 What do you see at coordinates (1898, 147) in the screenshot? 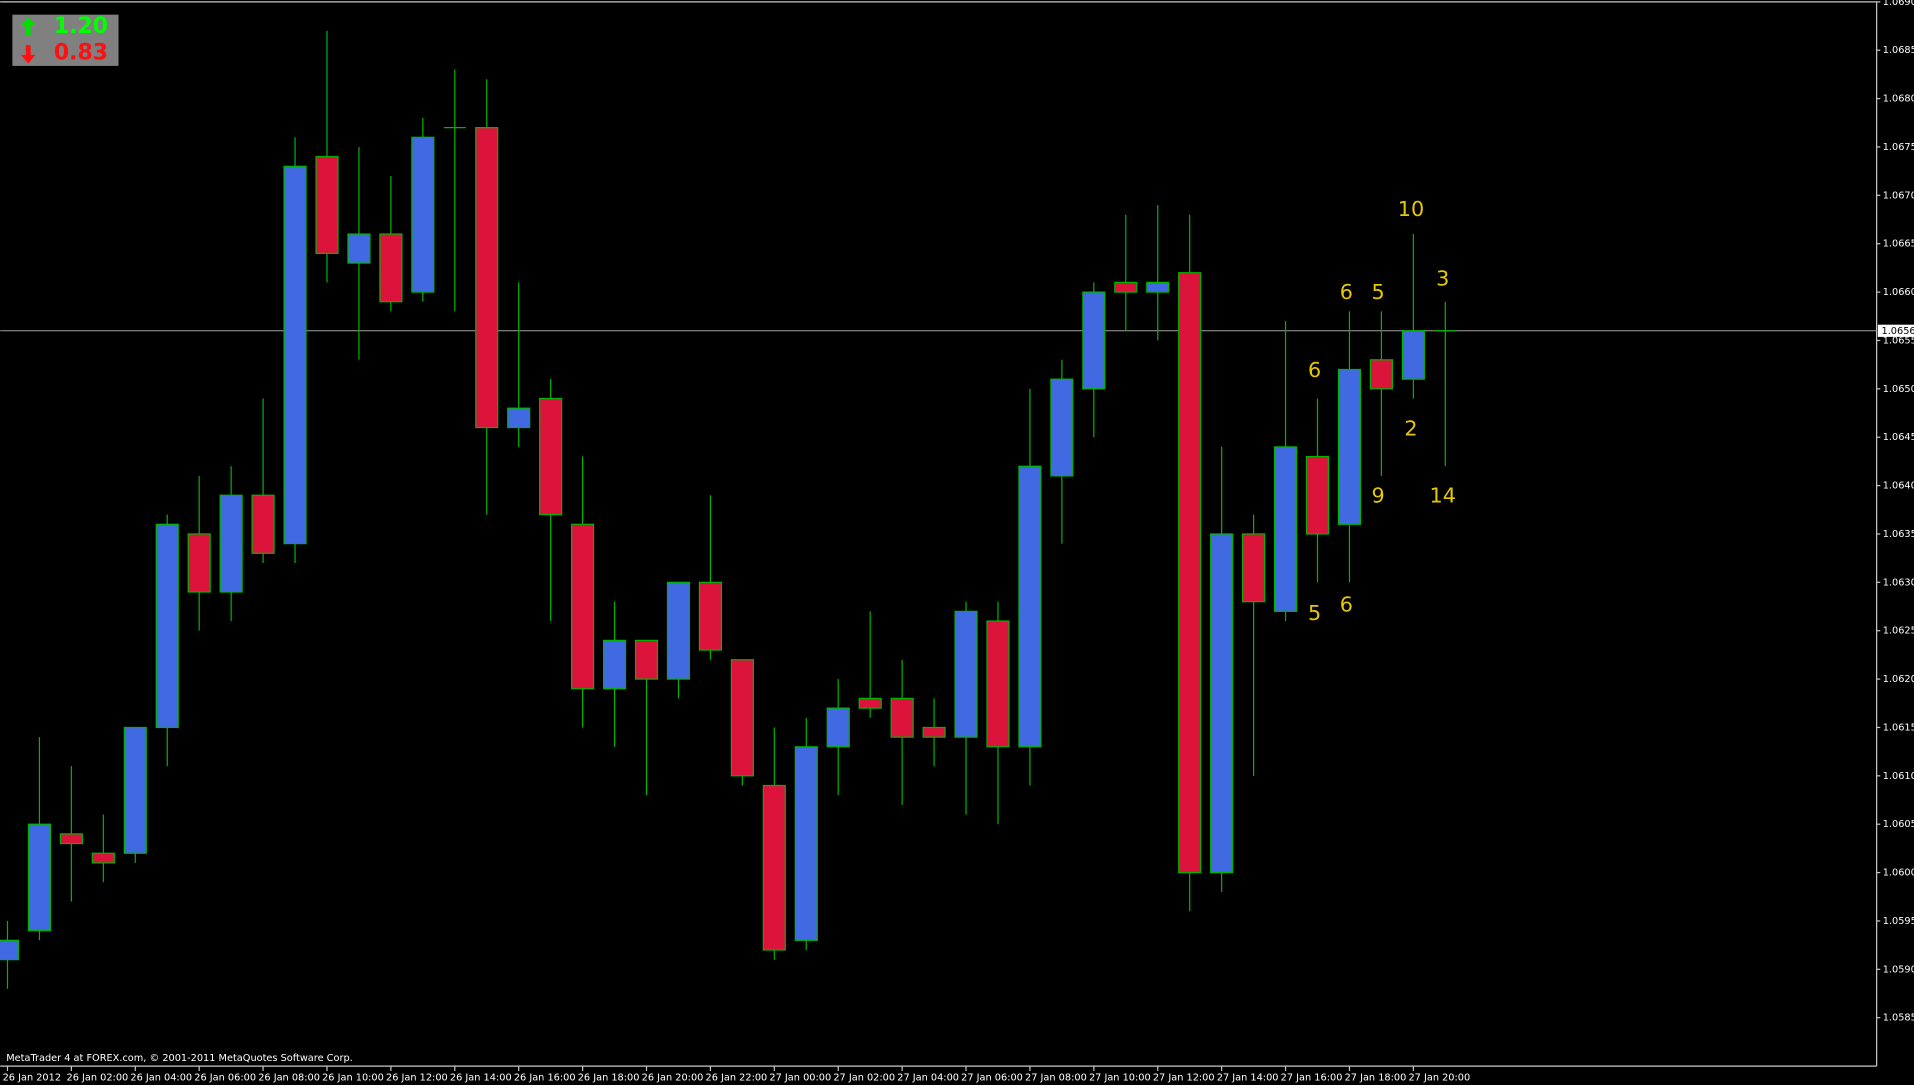
I see `y-tick-label: 1.0675` at bounding box center [1898, 147].